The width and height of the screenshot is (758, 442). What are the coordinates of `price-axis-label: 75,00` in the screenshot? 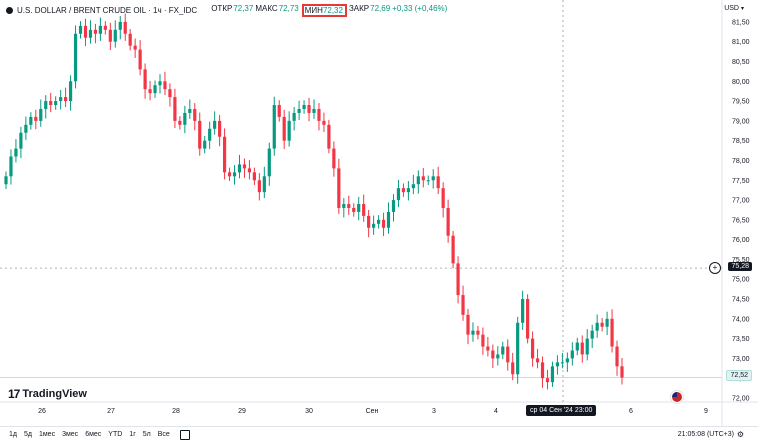 It's located at (741, 280).